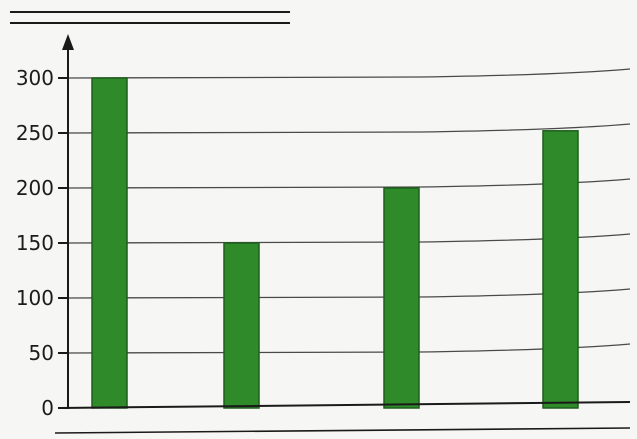 The image size is (637, 439). What do you see at coordinates (68, 42) in the screenshot?
I see `y-axis-arrow` at bounding box center [68, 42].